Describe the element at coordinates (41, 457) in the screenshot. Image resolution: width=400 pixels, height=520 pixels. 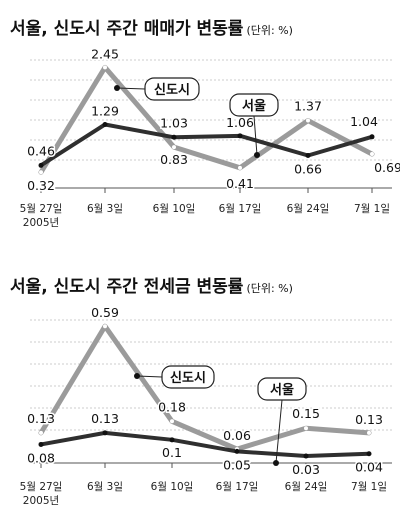
I see `data-label: 0.08` at that location.